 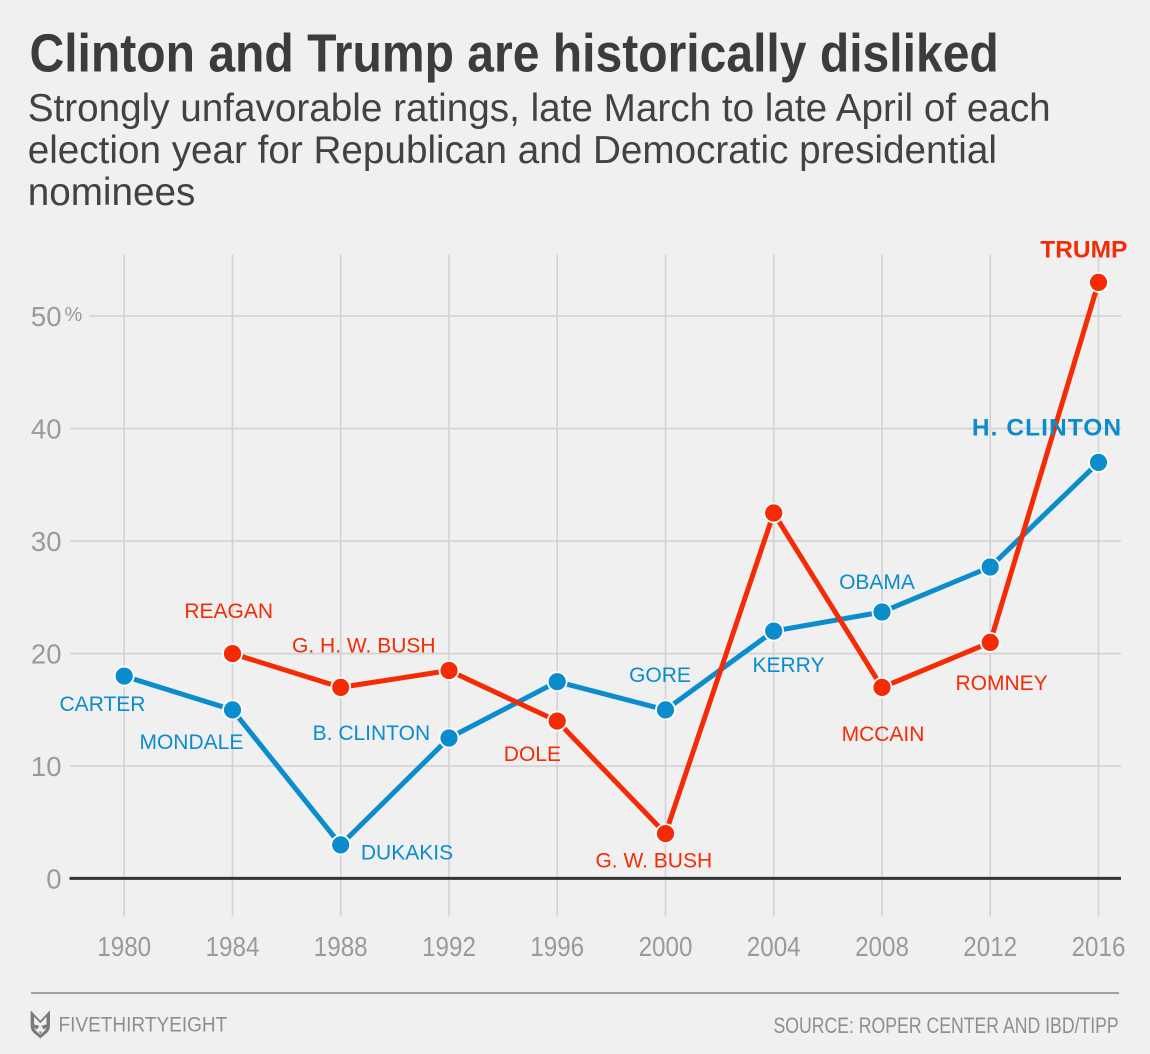 I want to click on svg-text: TRUMP, so click(x=1083, y=250).